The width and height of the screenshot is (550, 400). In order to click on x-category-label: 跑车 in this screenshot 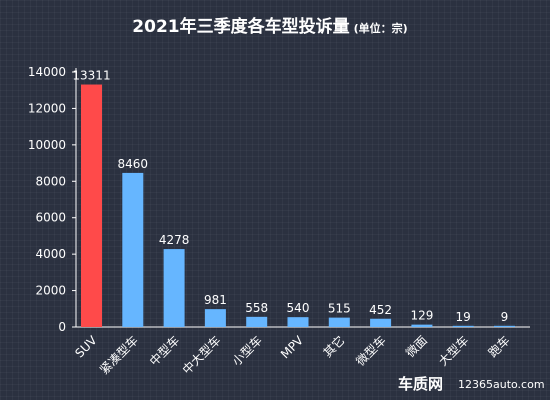, I will do `click(499, 347)`.